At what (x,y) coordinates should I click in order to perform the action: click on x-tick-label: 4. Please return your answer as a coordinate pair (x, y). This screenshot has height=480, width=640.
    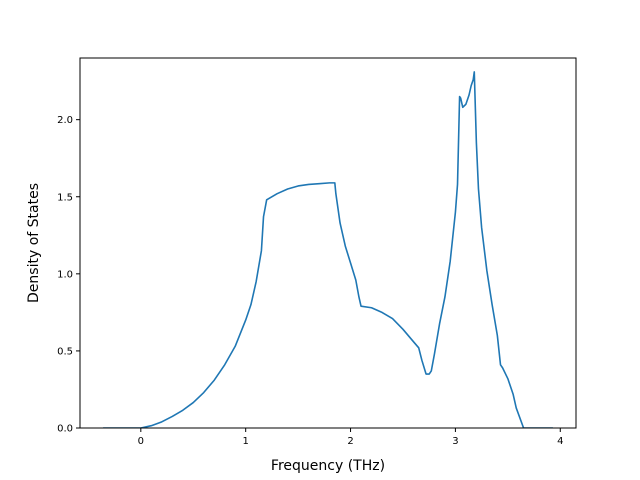
    Looking at the image, I should click on (560, 441).